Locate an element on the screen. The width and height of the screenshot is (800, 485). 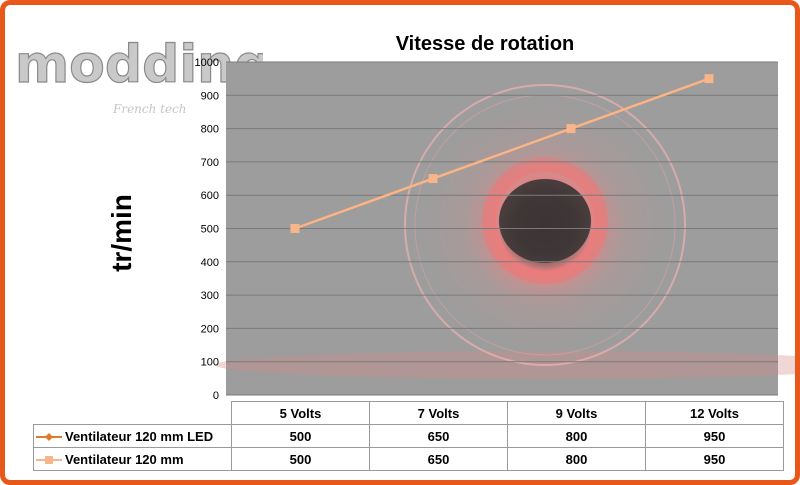
y-tick-label: 900 is located at coordinates (210, 96).